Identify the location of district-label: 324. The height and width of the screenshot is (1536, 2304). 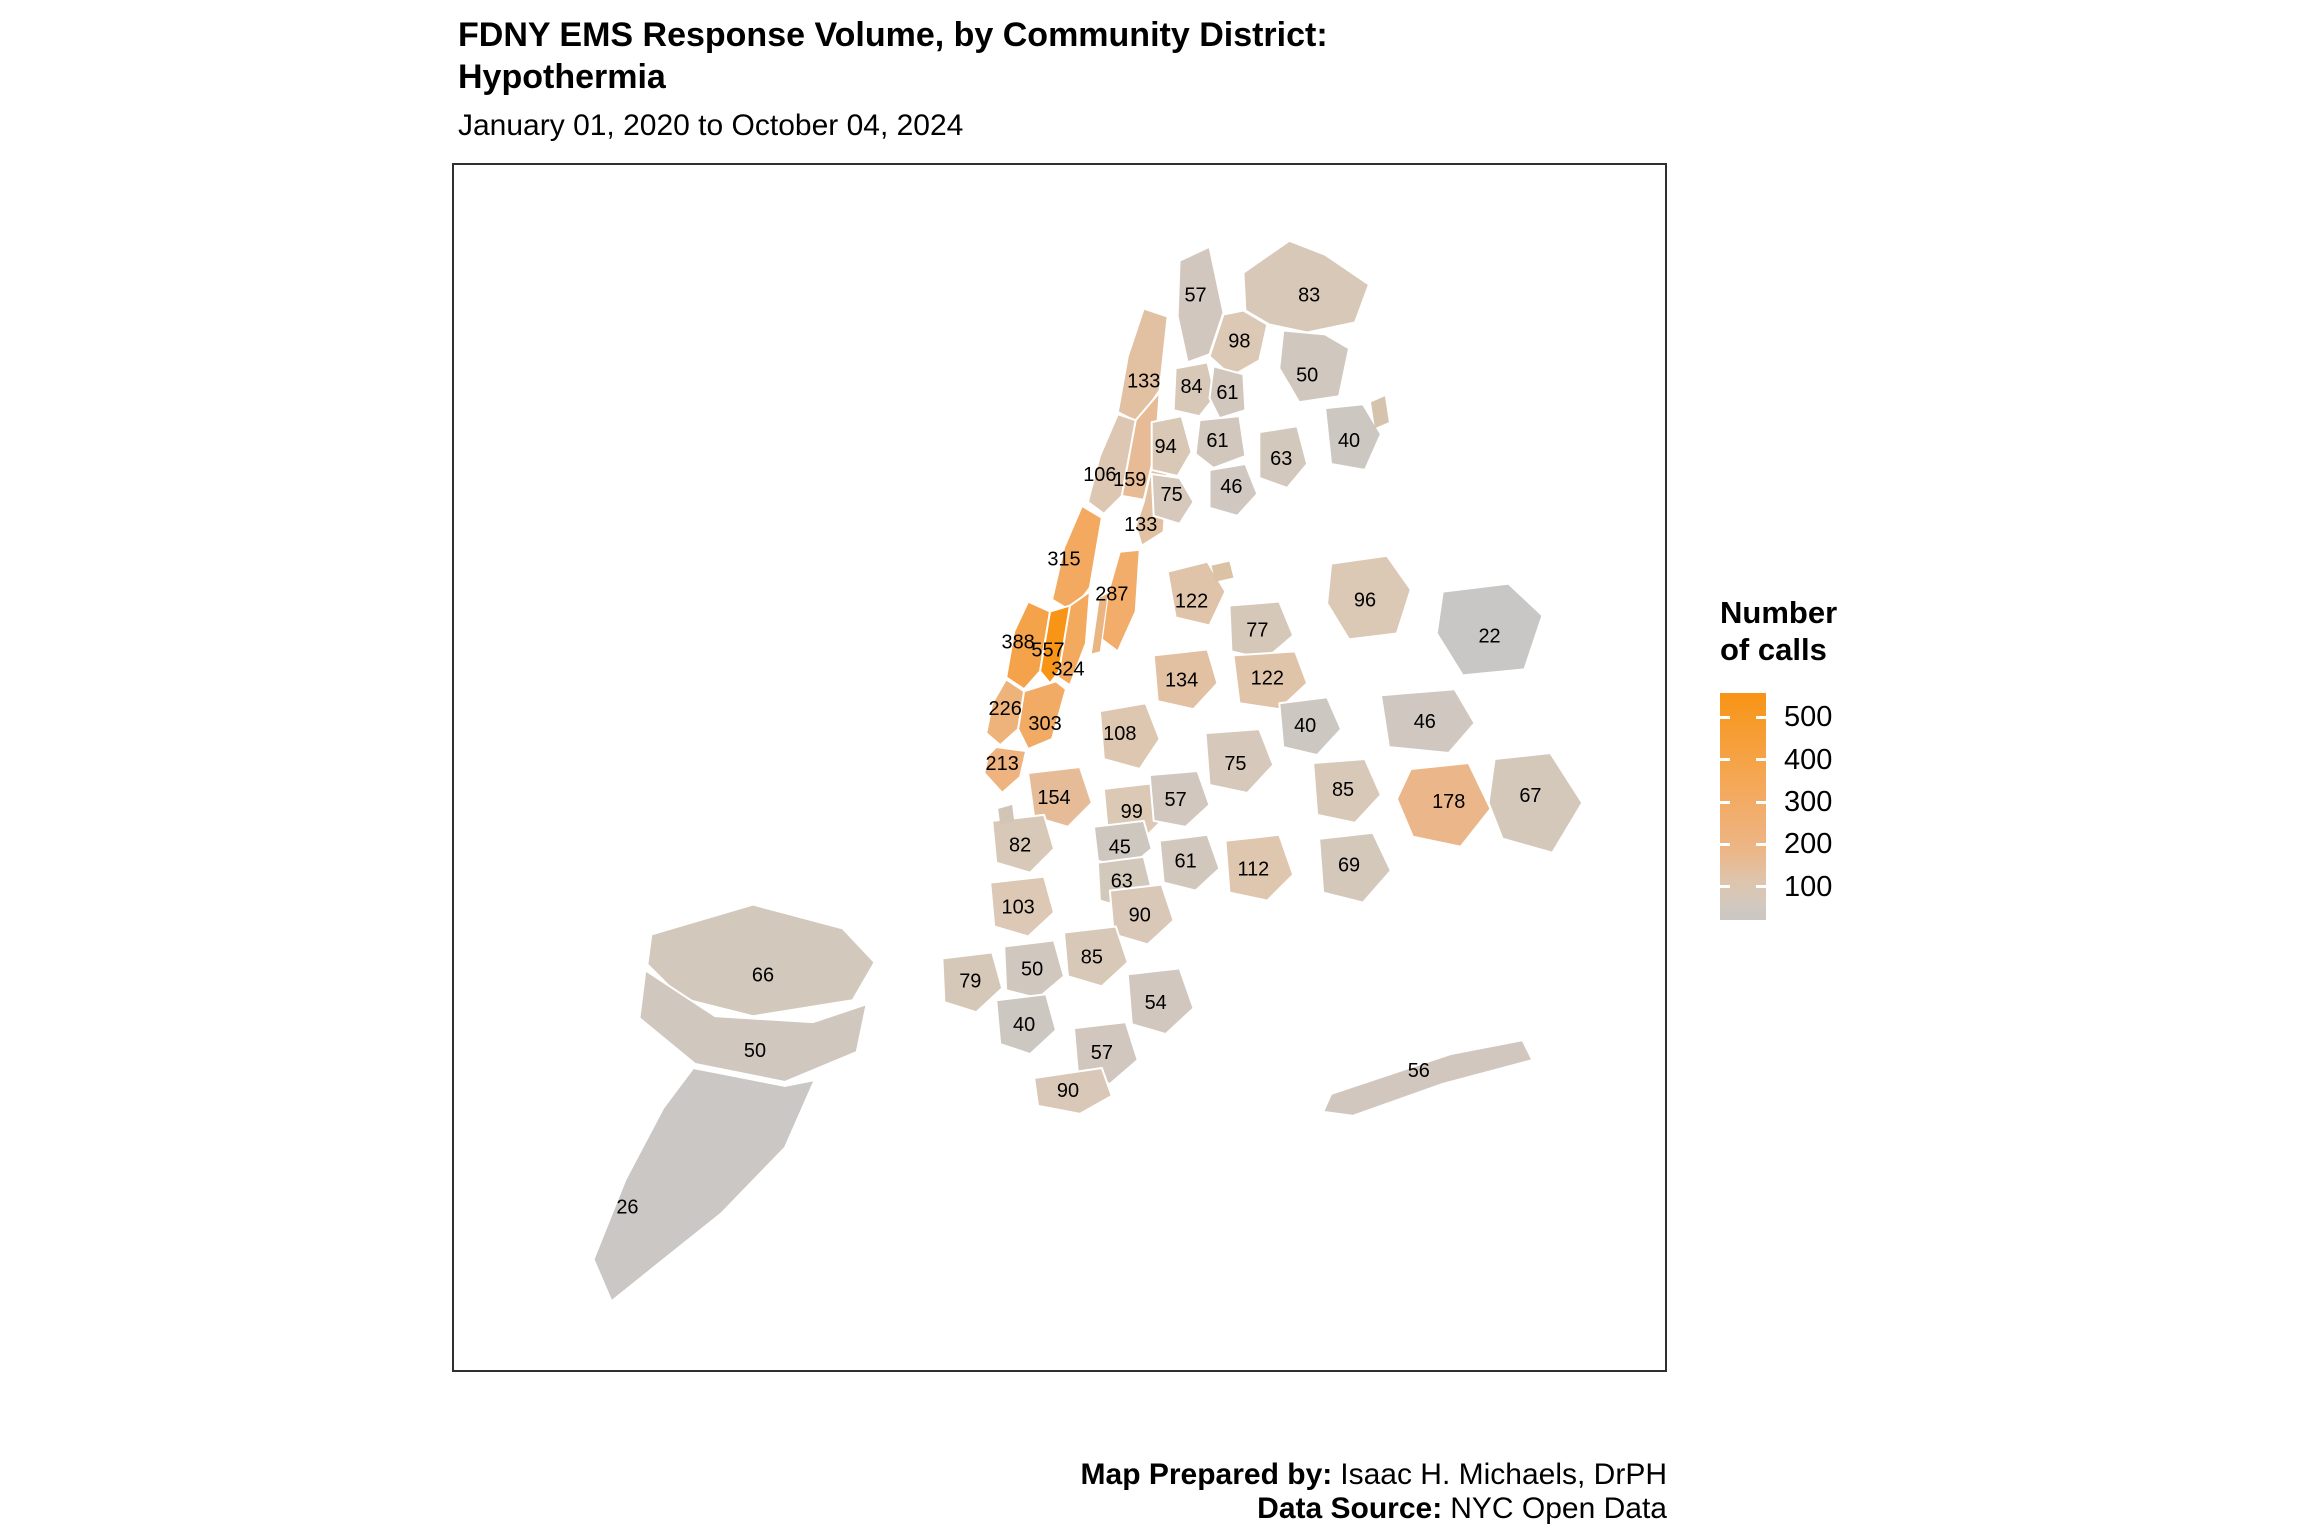
(1067, 669).